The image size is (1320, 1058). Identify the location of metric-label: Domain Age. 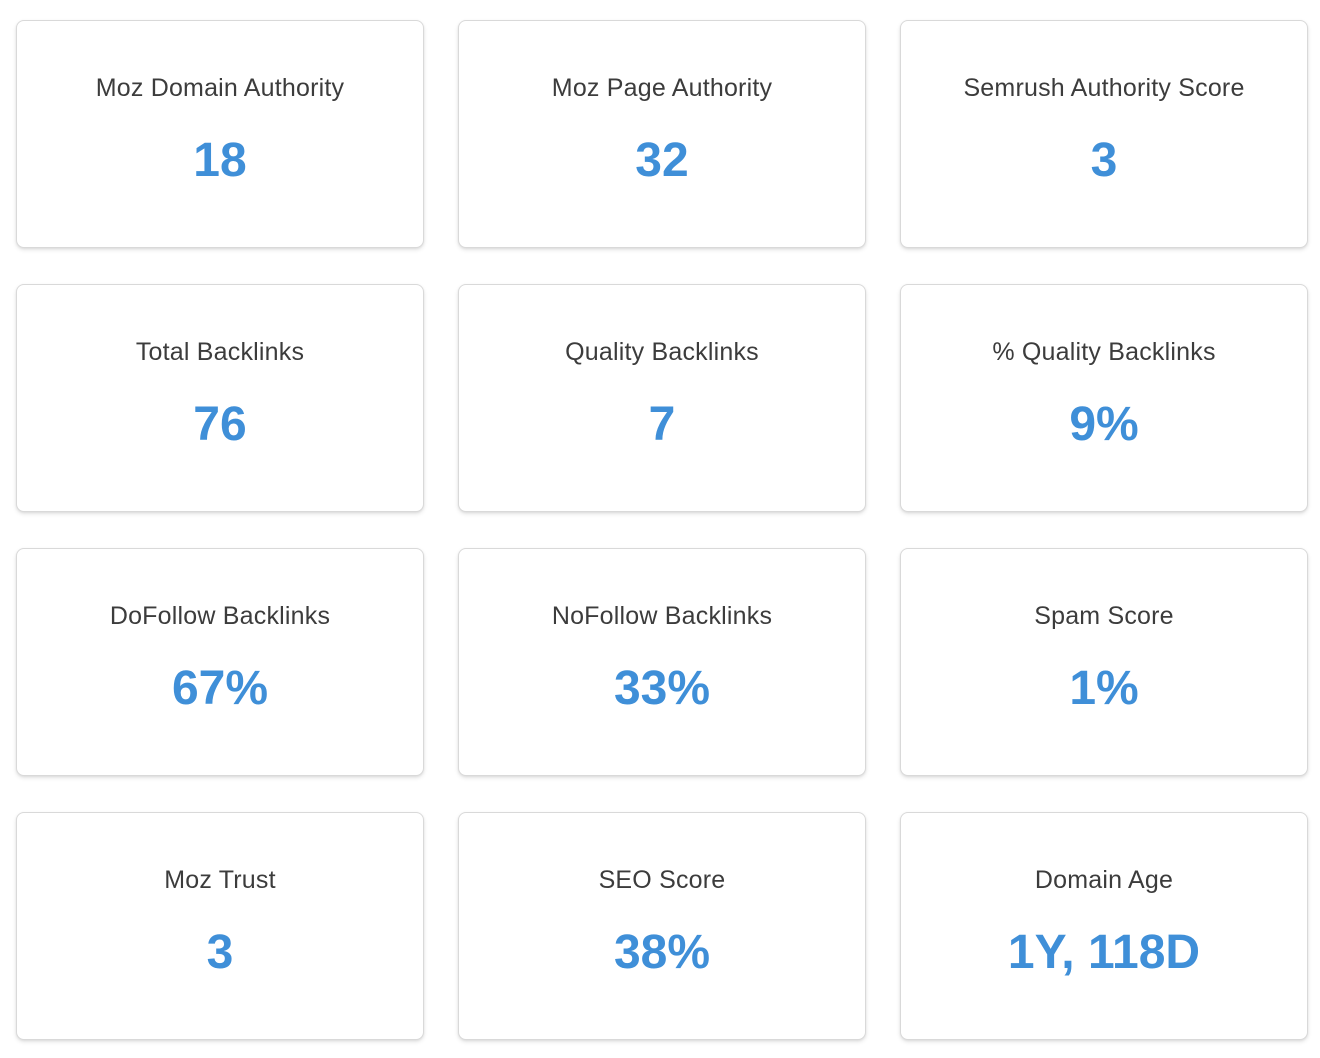
(1104, 880).